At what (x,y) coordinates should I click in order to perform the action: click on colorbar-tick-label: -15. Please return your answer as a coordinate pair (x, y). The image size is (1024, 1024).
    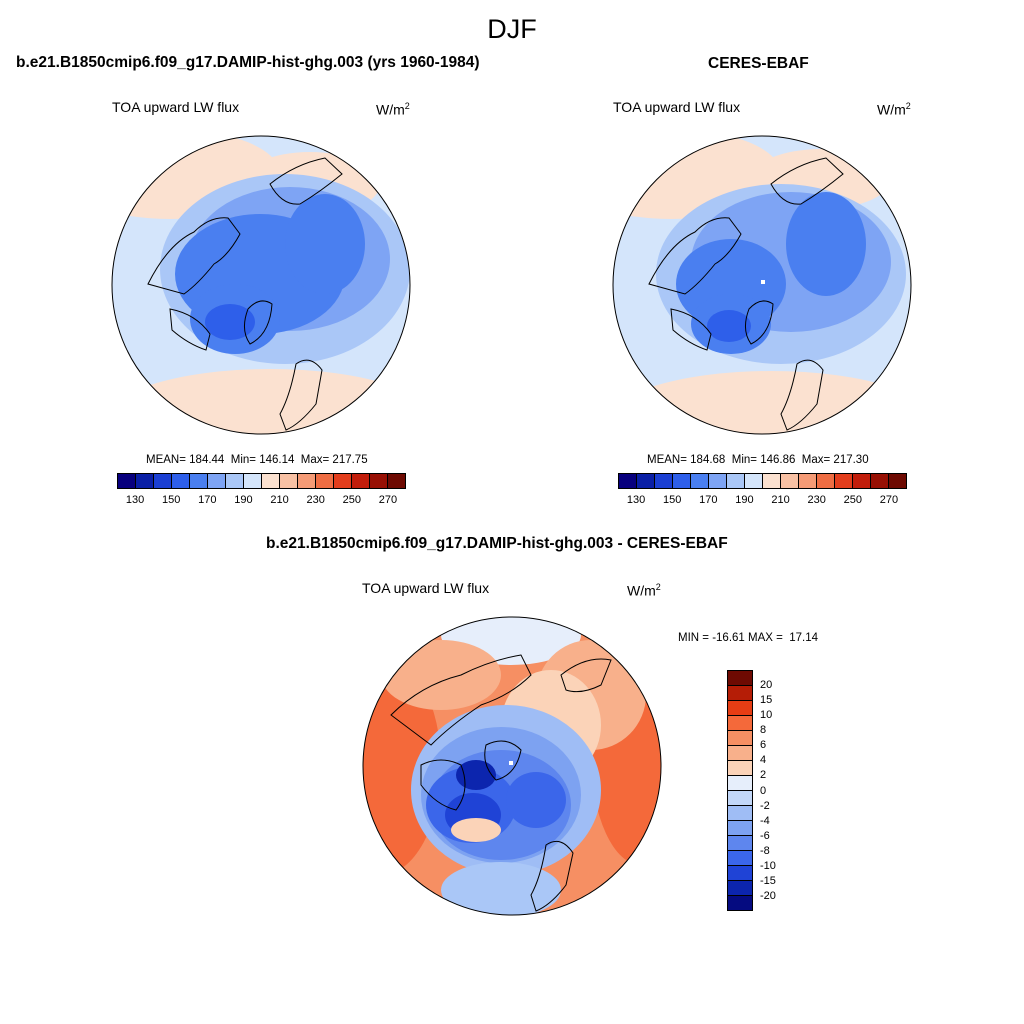
    Looking at the image, I should click on (768, 880).